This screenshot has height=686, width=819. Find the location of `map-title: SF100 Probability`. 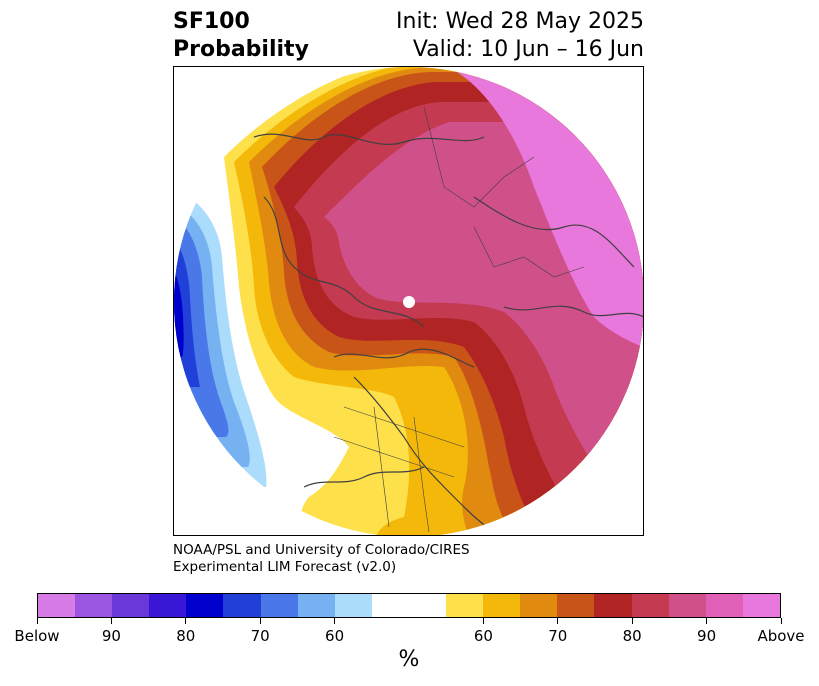

map-title: SF100 Probability is located at coordinates (241, 36).